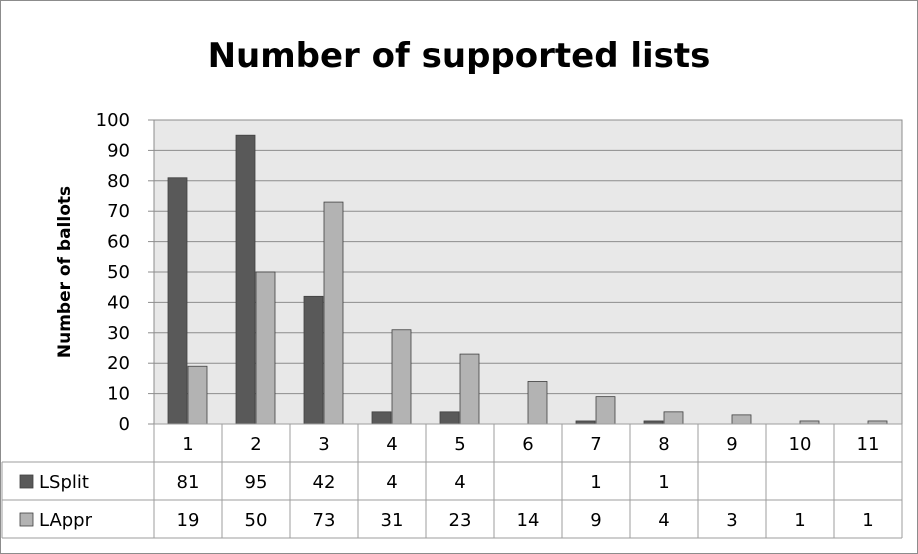 Image resolution: width=918 pixels, height=554 pixels. I want to click on y-tick-label: 10, so click(118, 394).